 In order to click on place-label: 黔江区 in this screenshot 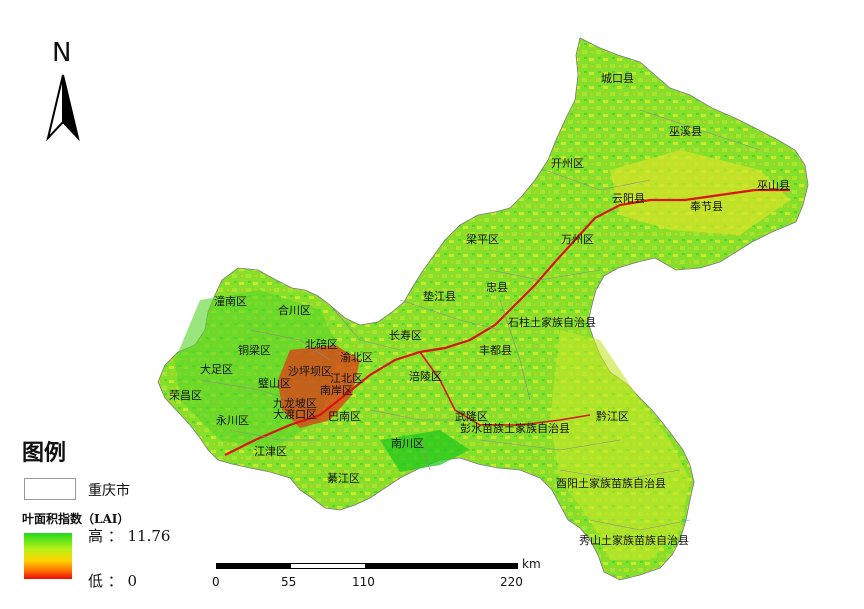, I will do `click(612, 416)`.